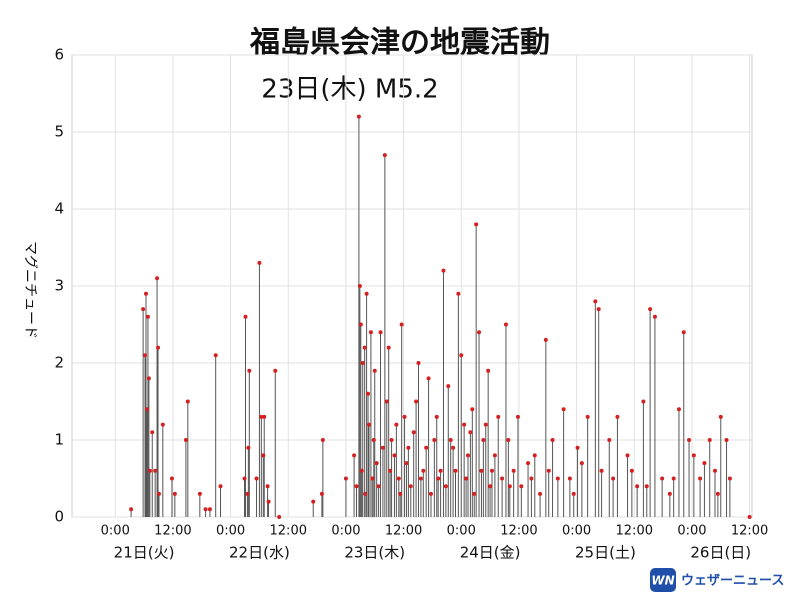 The width and height of the screenshot is (800, 600). I want to click on y-axis-label: マグニチュード, so click(30, 290).